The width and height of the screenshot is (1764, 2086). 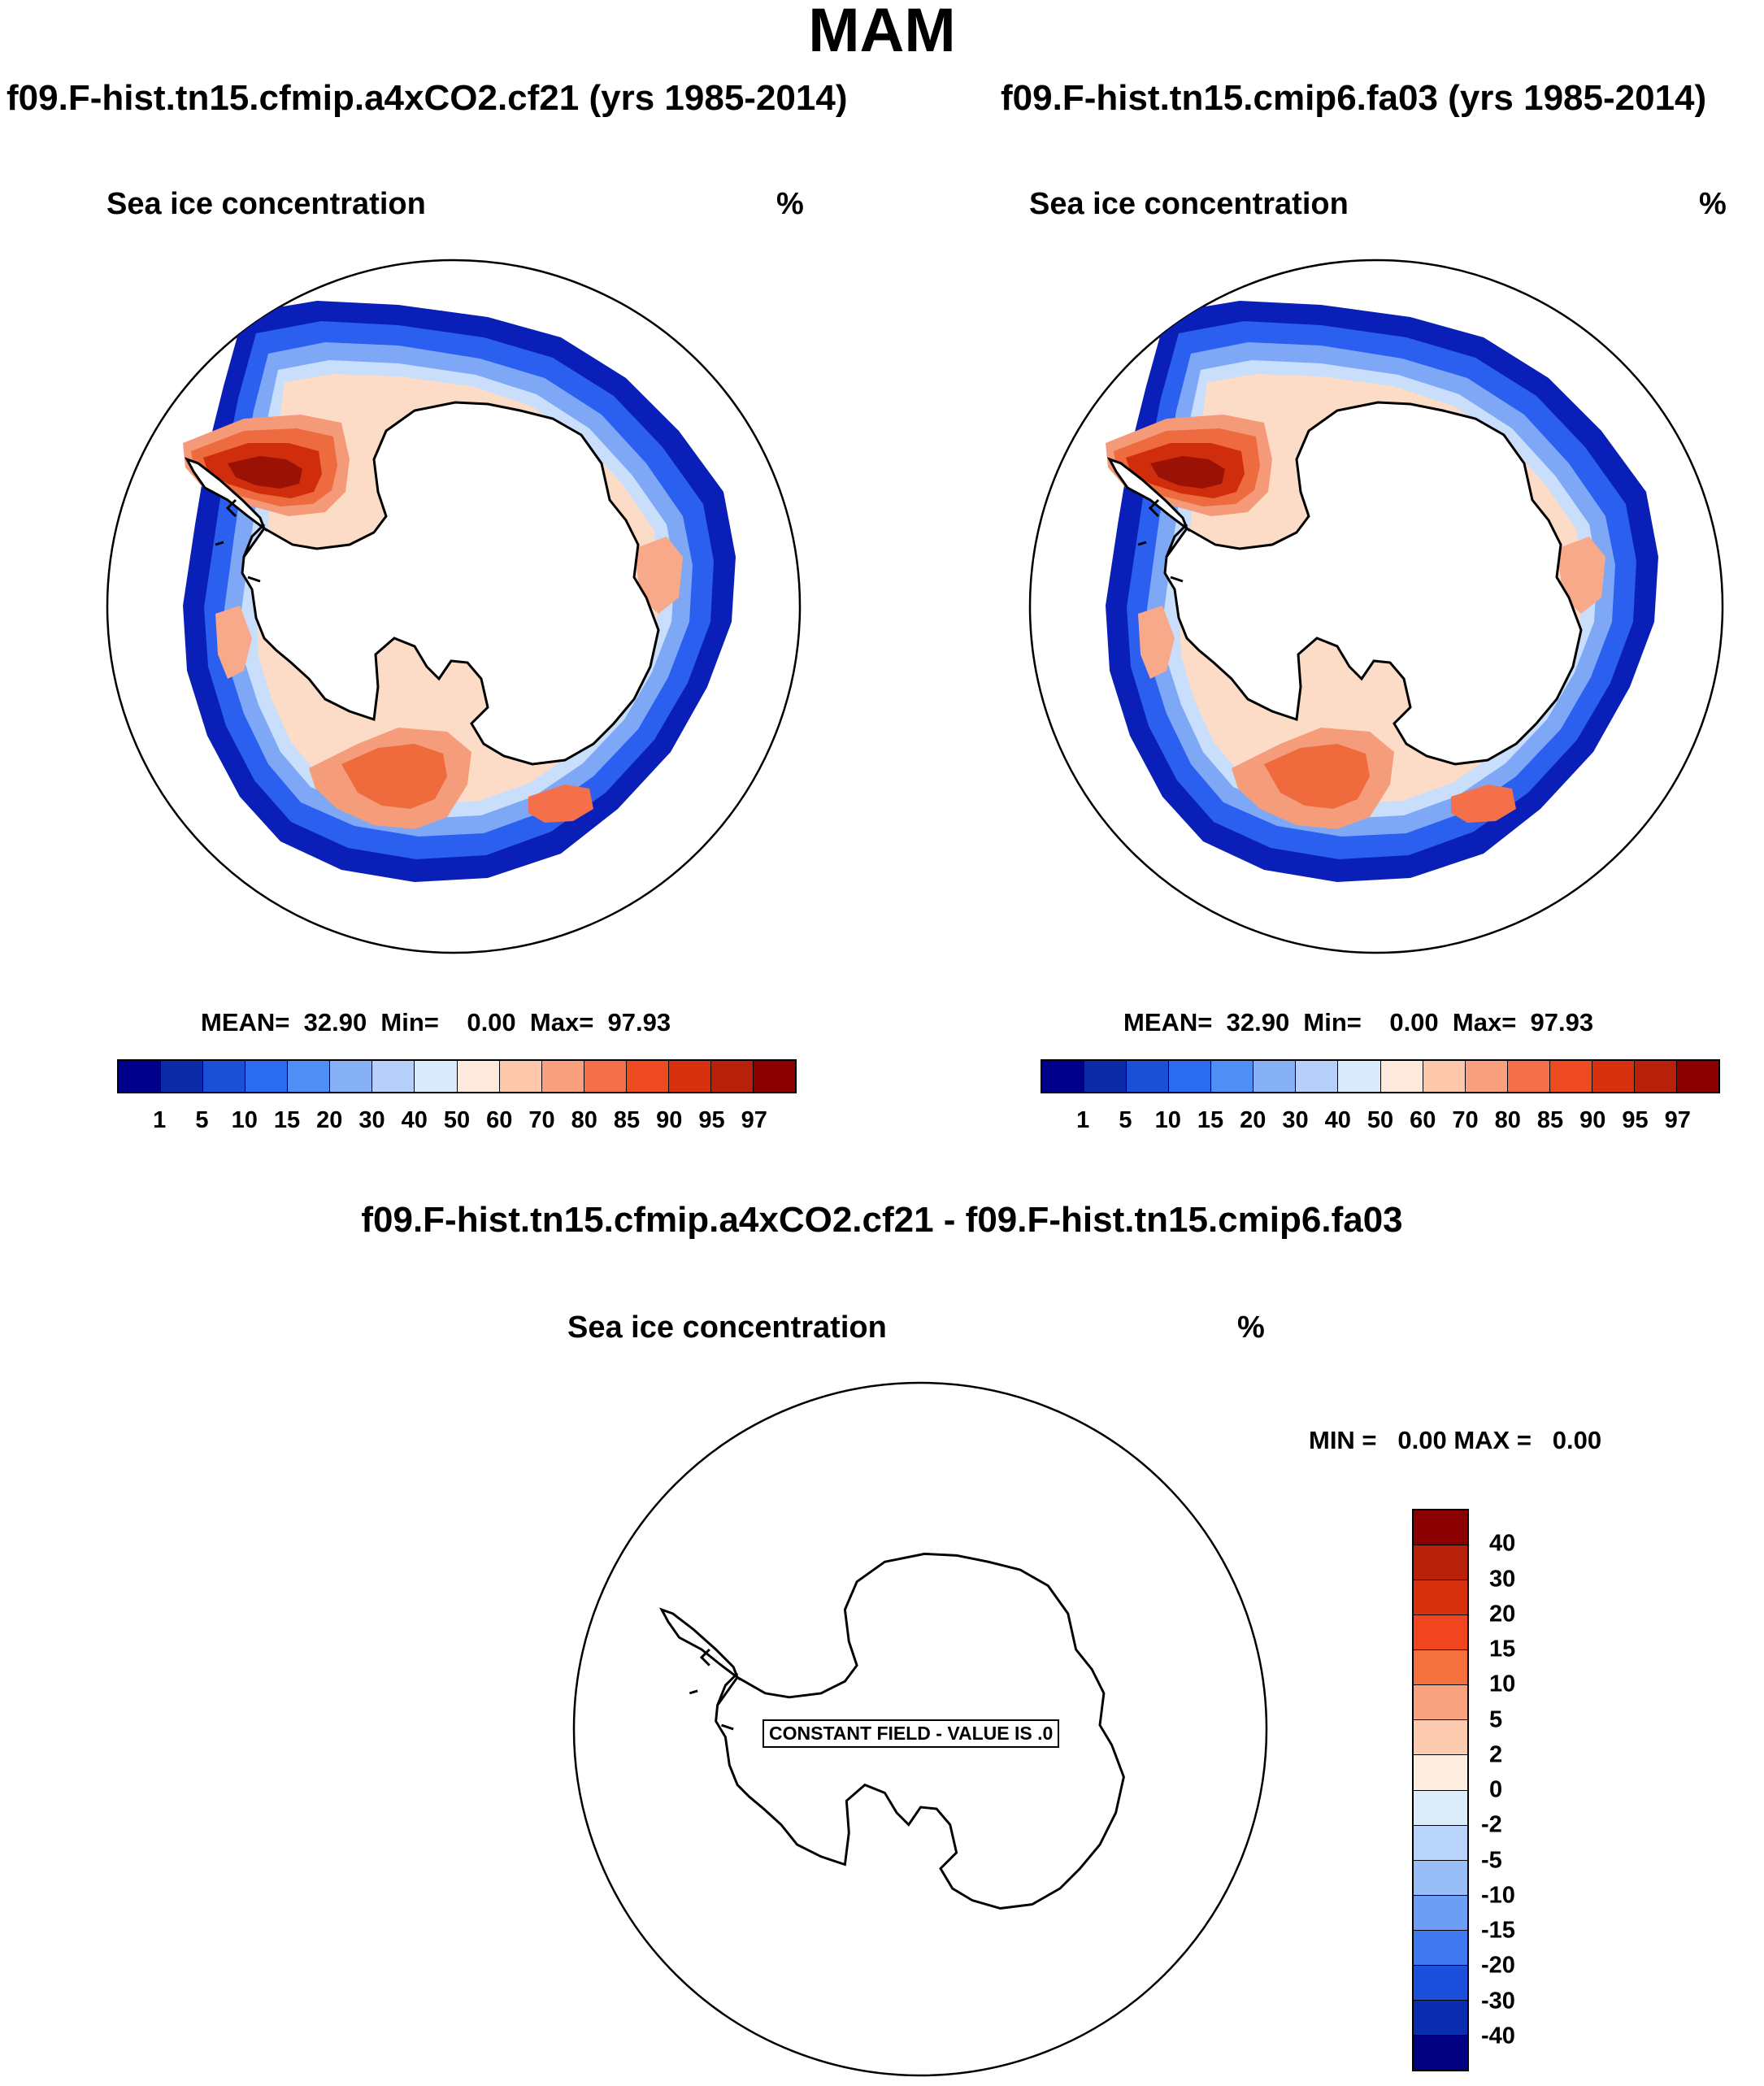 I want to click on left-colorbar-tick-label: 95, so click(x=711, y=1120).